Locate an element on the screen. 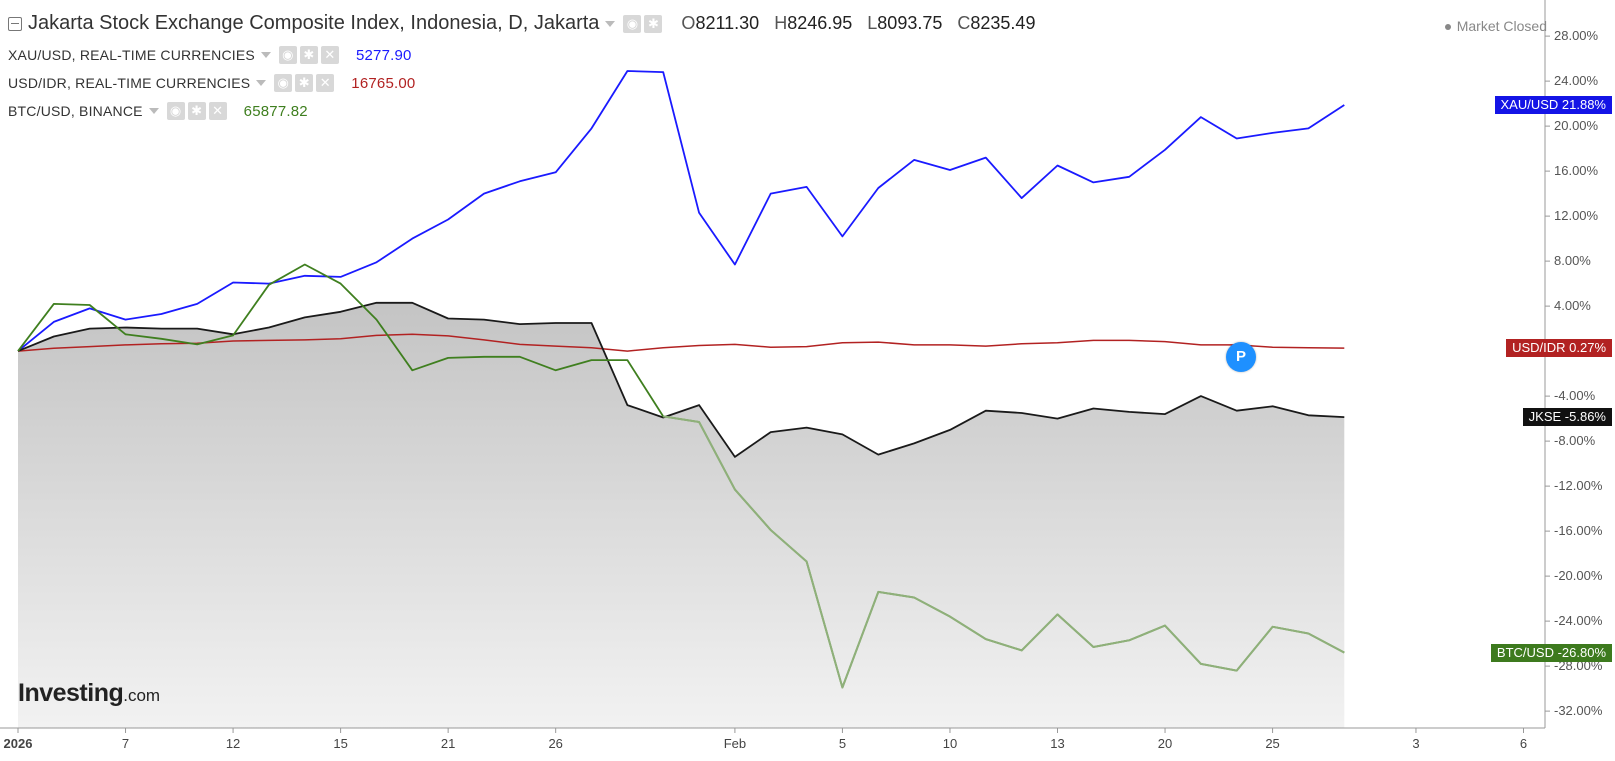  legend-label: USD/IDR, REAL-TIME CURRENCIES is located at coordinates (129, 83).